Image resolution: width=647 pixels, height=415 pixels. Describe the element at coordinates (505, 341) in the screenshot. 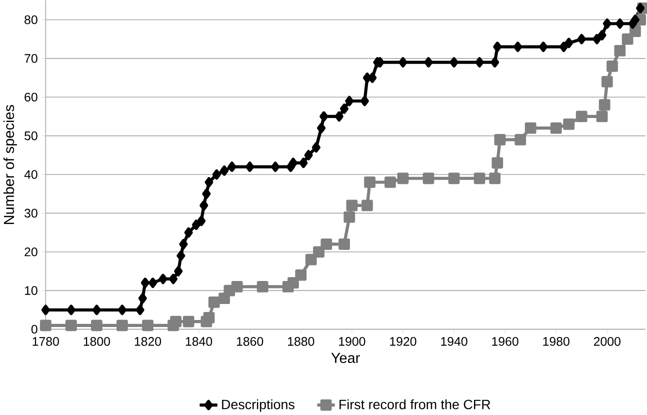

I see `x-tick-label: 1960` at that location.